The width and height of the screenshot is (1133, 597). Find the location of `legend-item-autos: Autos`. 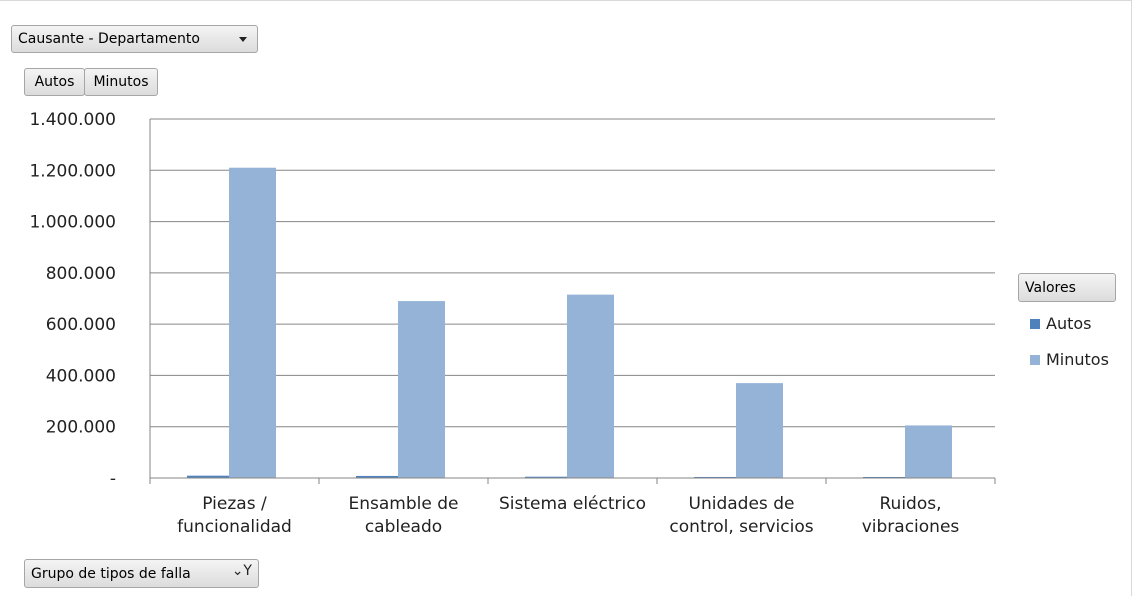

legend-item-autos: Autos is located at coordinates (1060, 323).